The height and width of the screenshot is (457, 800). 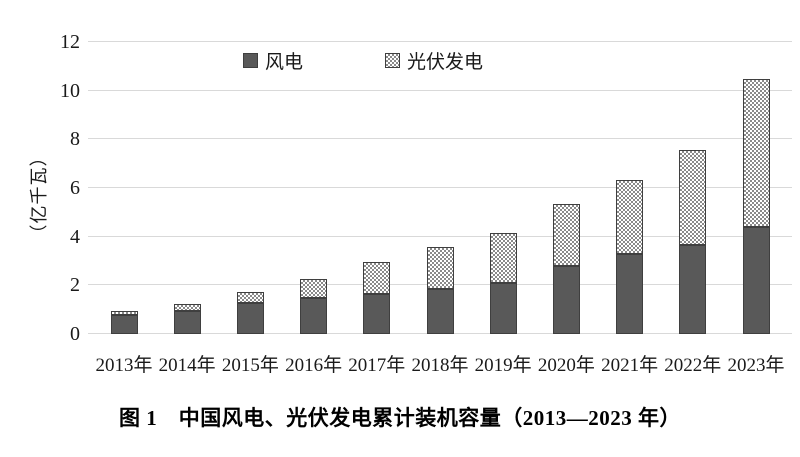 I want to click on bar-2019年-wind, so click(x=503, y=308).